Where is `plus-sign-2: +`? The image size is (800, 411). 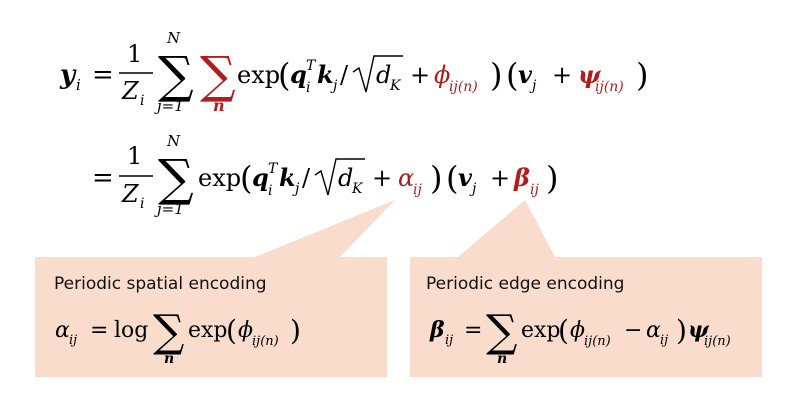 plus-sign-2: + is located at coordinates (562, 75).